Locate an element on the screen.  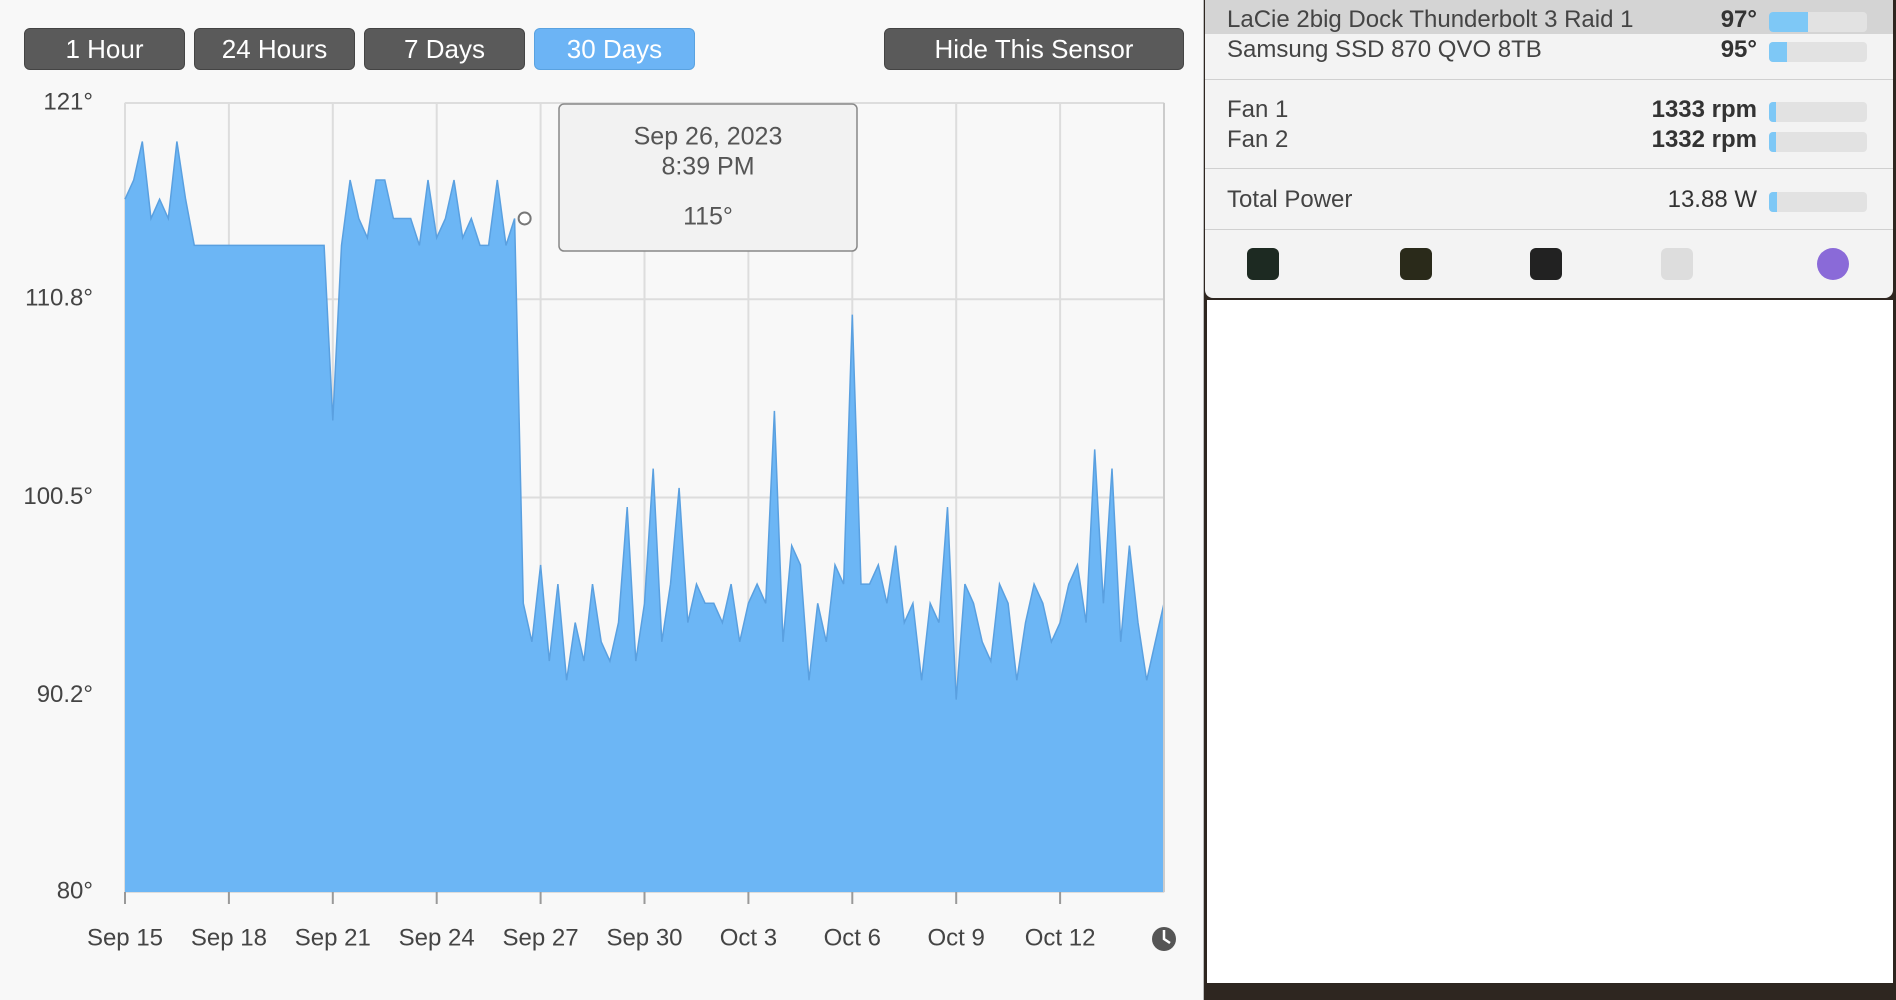
clock-icon is located at coordinates (1164, 939).